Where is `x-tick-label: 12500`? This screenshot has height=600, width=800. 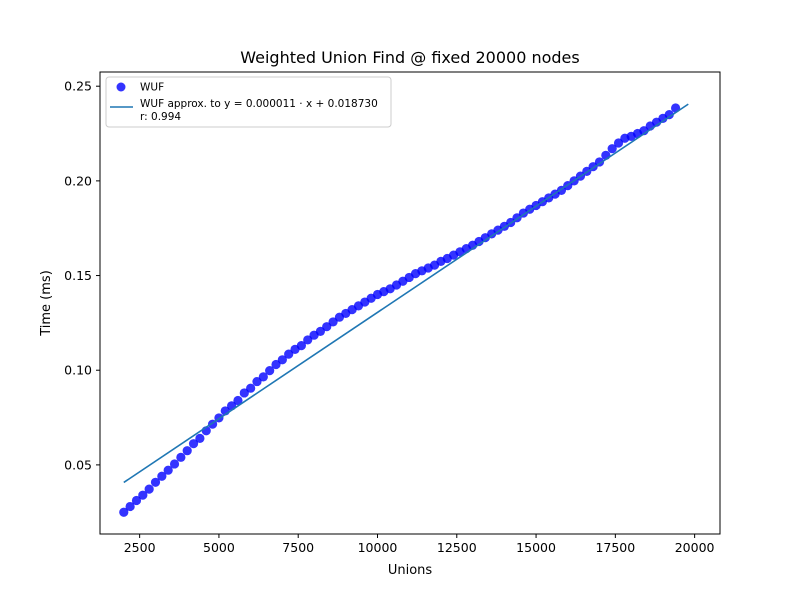
x-tick-label: 12500 is located at coordinates (457, 547).